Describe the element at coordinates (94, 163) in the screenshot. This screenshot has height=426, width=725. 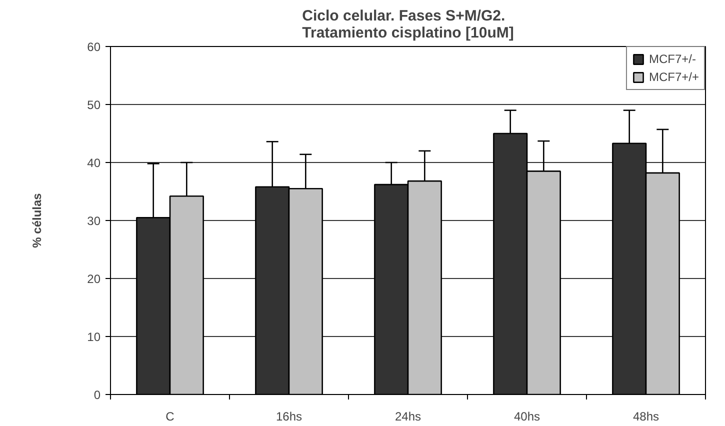
I see `y-tick-label: 40` at that location.